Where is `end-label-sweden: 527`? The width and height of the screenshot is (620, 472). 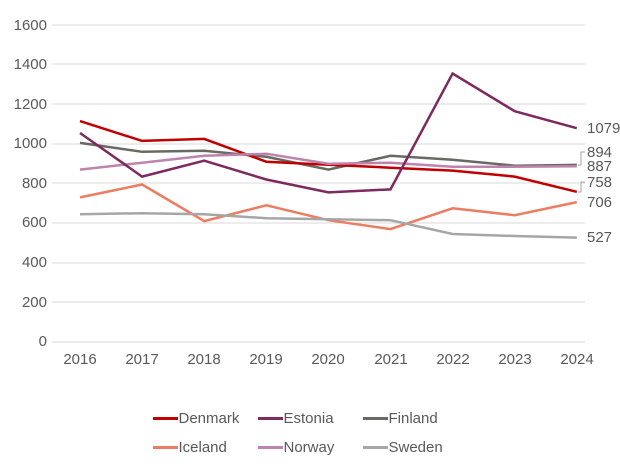
end-label-sweden: 527 is located at coordinates (600, 237).